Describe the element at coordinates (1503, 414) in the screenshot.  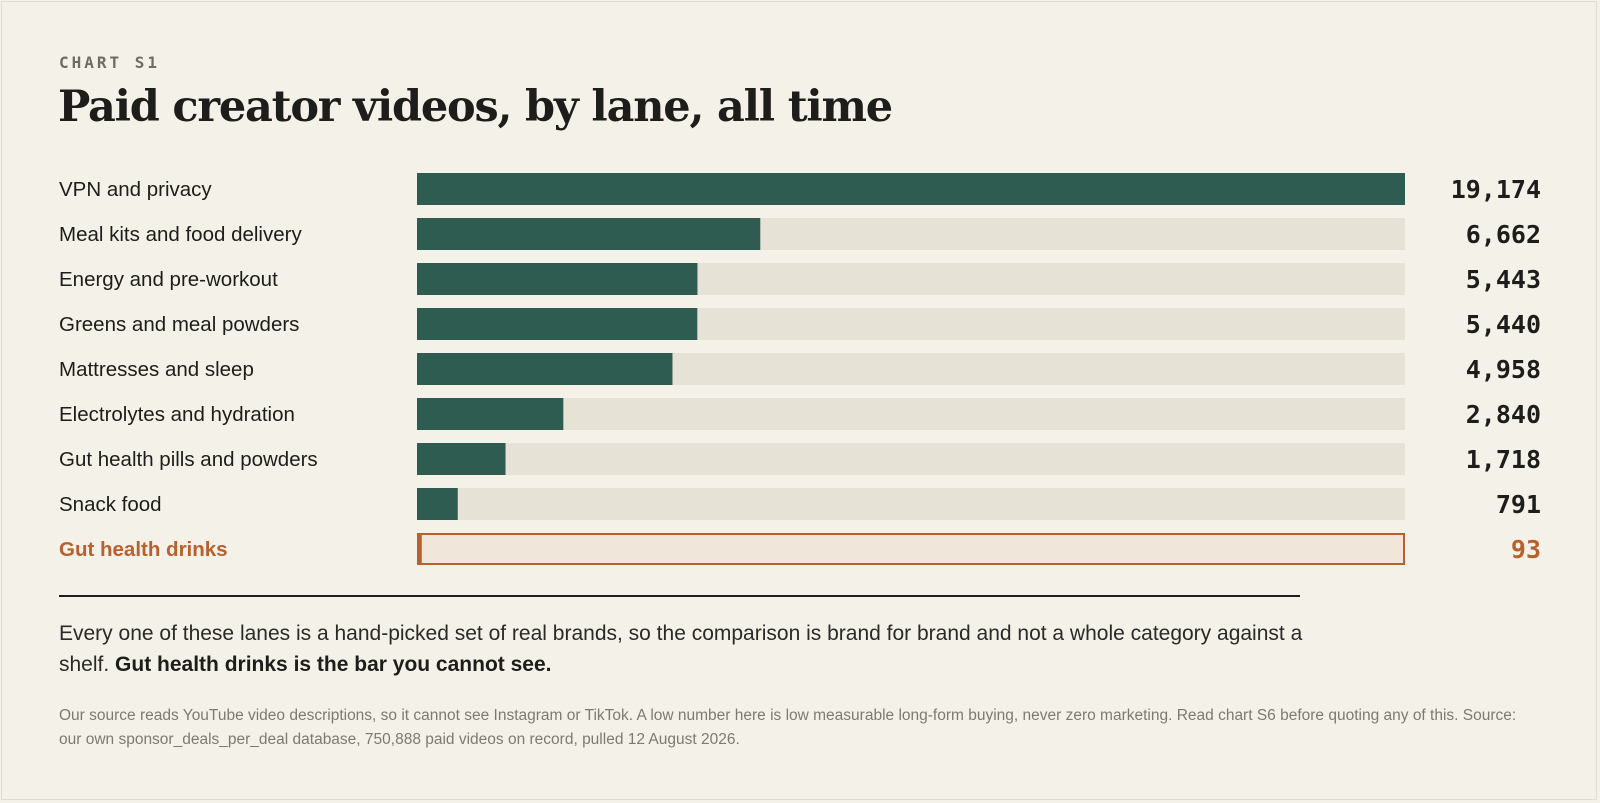
I see `value-label: 2,840` at that location.